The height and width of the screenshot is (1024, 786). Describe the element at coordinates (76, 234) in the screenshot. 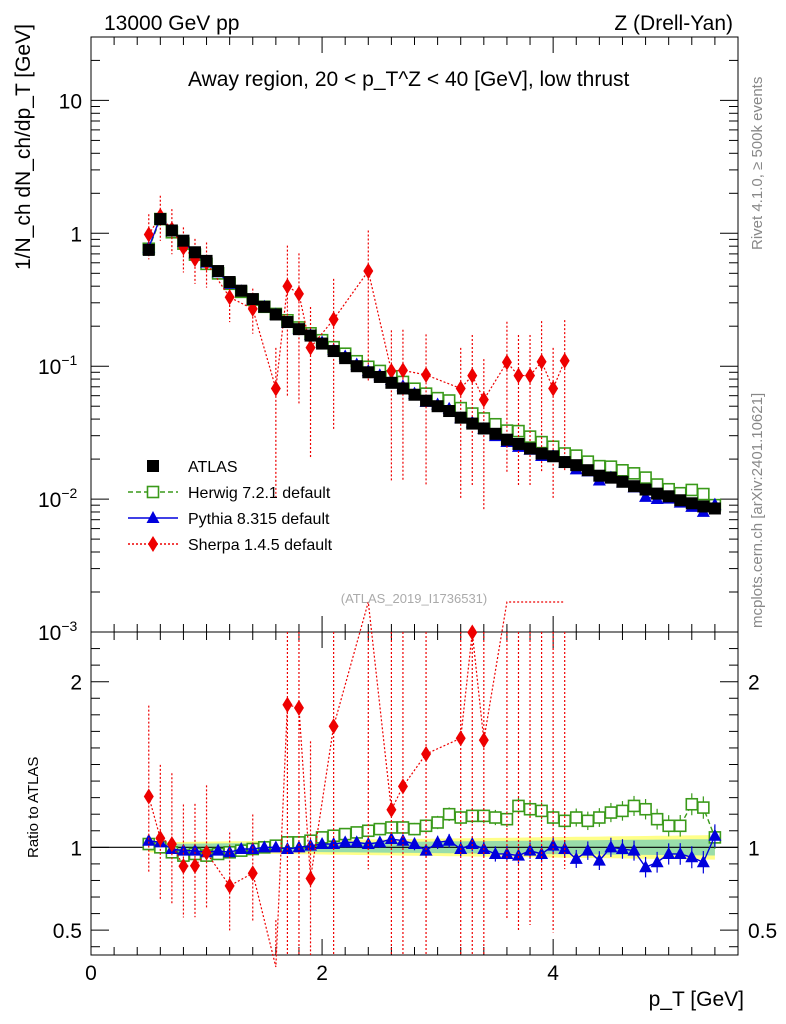

I see `y-tick-label: 1` at that location.